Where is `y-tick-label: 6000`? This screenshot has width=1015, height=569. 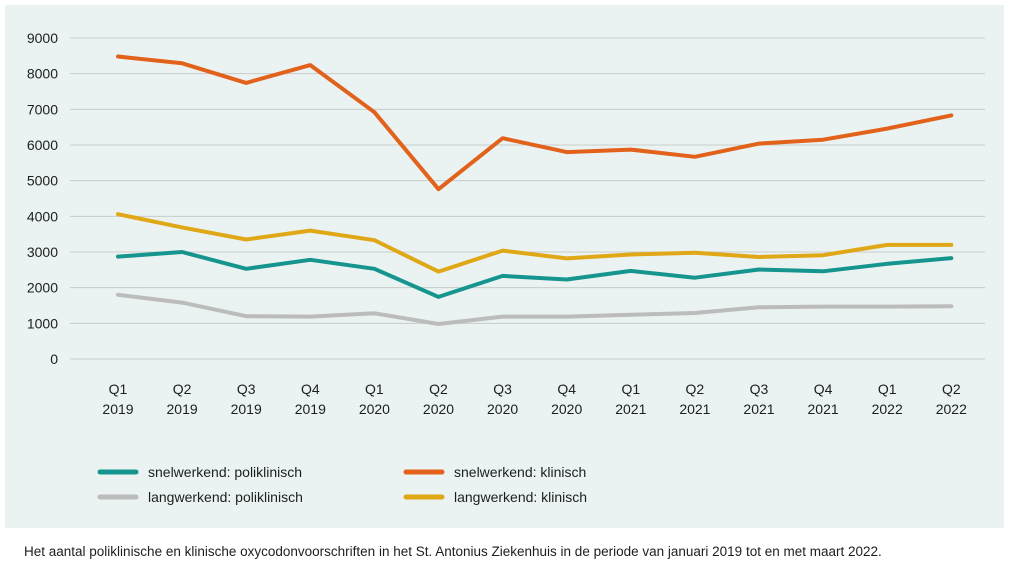 y-tick-label: 6000 is located at coordinates (42, 145).